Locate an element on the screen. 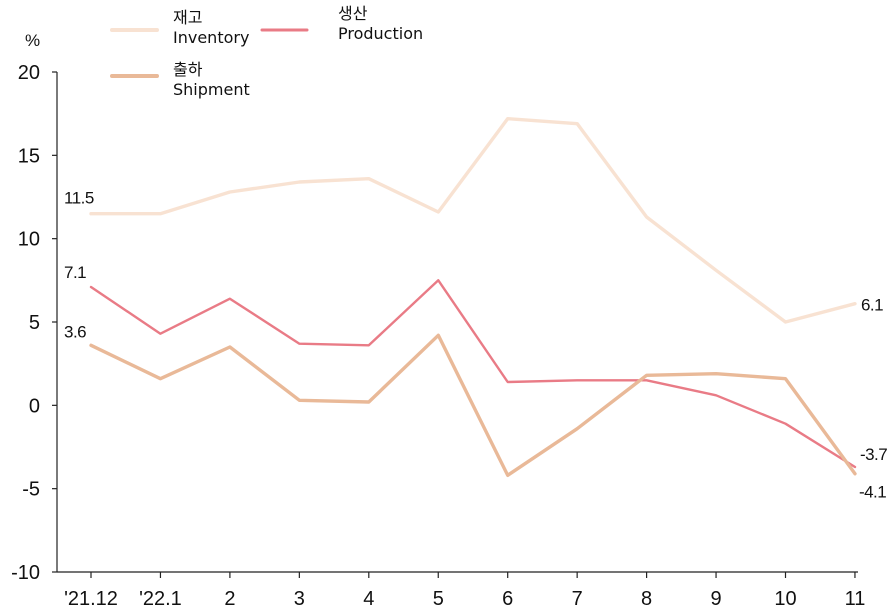 The height and width of the screenshot is (612, 887). y-tick-label: -5 is located at coordinates (31, 490).